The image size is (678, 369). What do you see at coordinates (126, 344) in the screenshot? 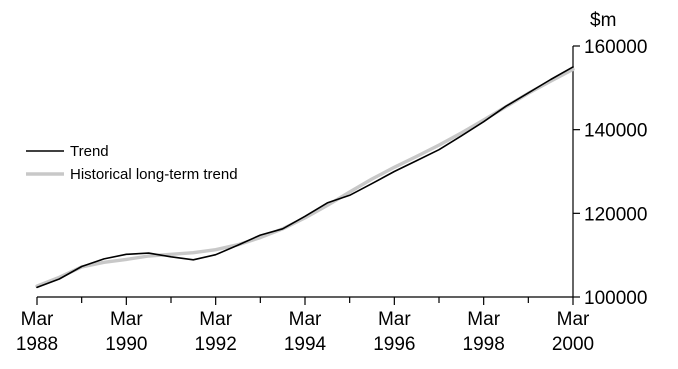
I see `x-tick-label-year: 1990` at bounding box center [126, 344].